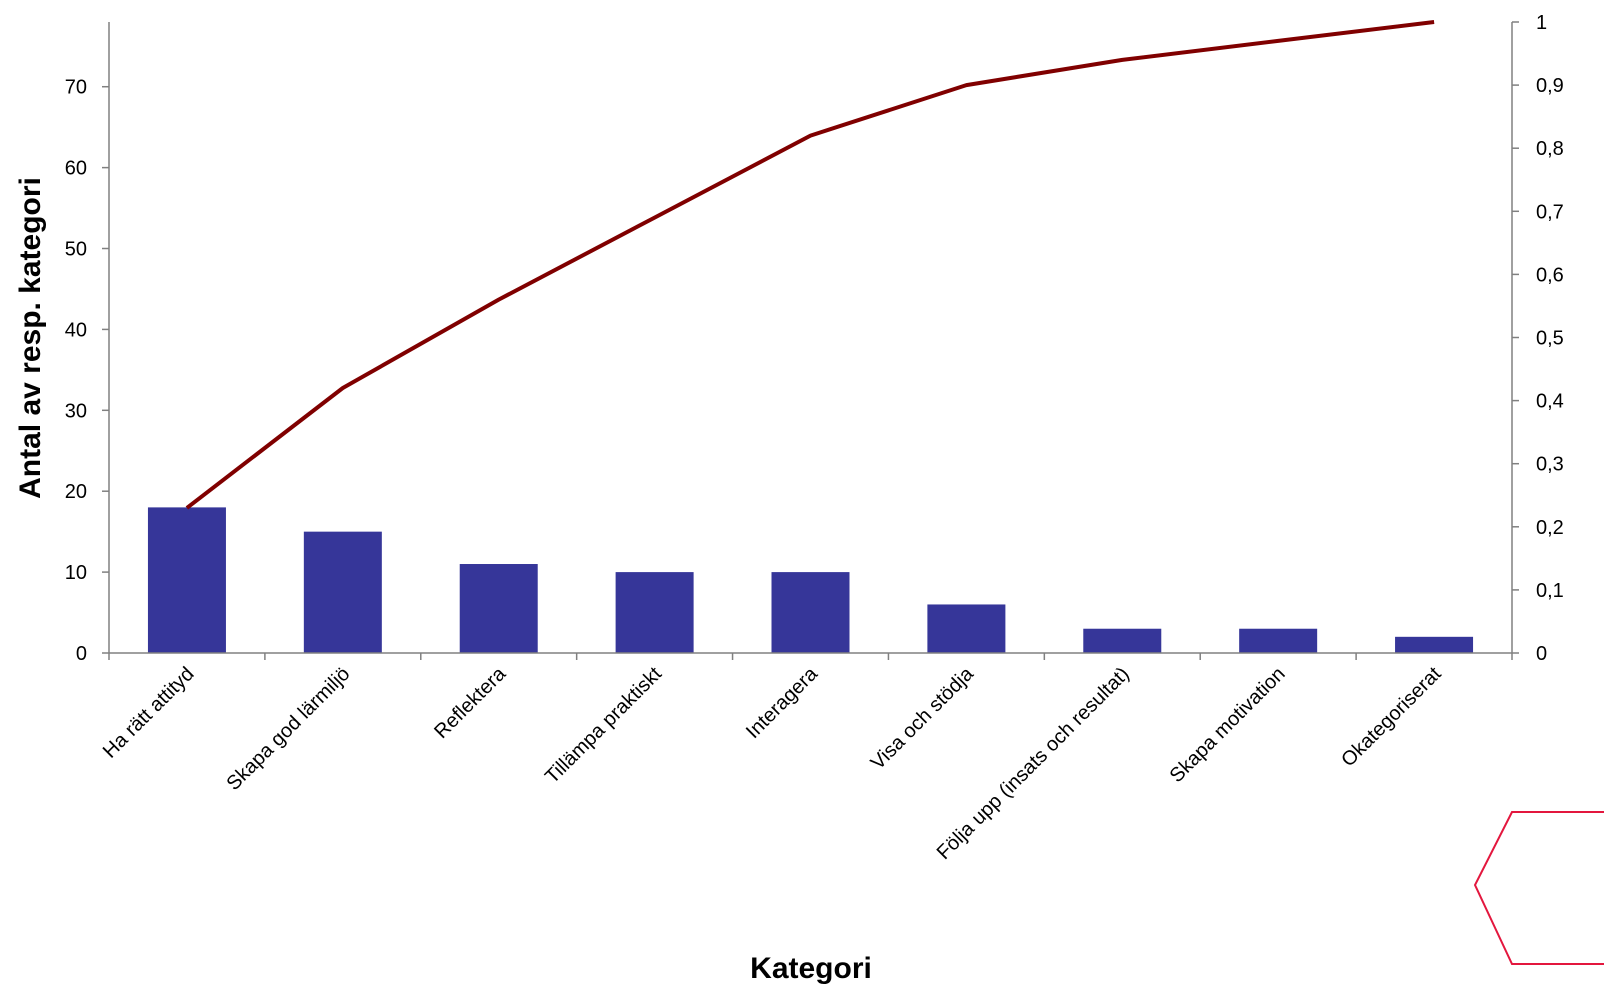 The height and width of the screenshot is (1004, 1604). What do you see at coordinates (76, 330) in the screenshot?
I see `y-tick-label: 40` at bounding box center [76, 330].